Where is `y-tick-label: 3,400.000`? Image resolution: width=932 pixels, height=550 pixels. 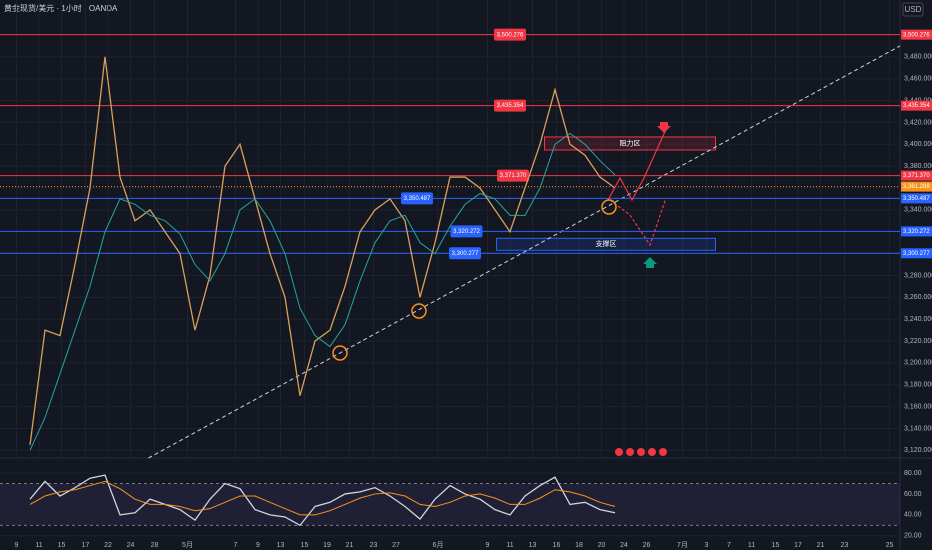 y-tick-label: 3,400.000 is located at coordinates (918, 144).